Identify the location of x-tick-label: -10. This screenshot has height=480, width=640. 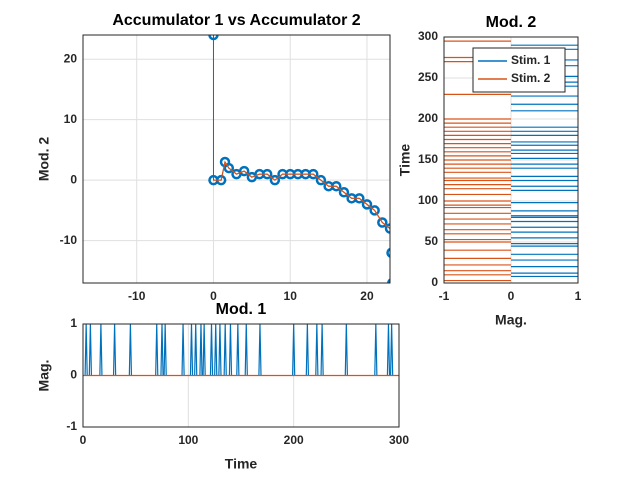
(137, 296).